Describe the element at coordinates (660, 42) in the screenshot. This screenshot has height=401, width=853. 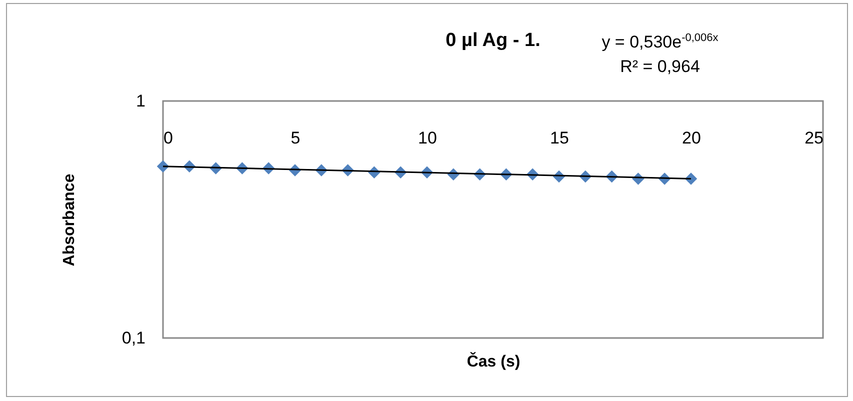
I see `text: y = 0,530e$^{-0,006x}$` at that location.